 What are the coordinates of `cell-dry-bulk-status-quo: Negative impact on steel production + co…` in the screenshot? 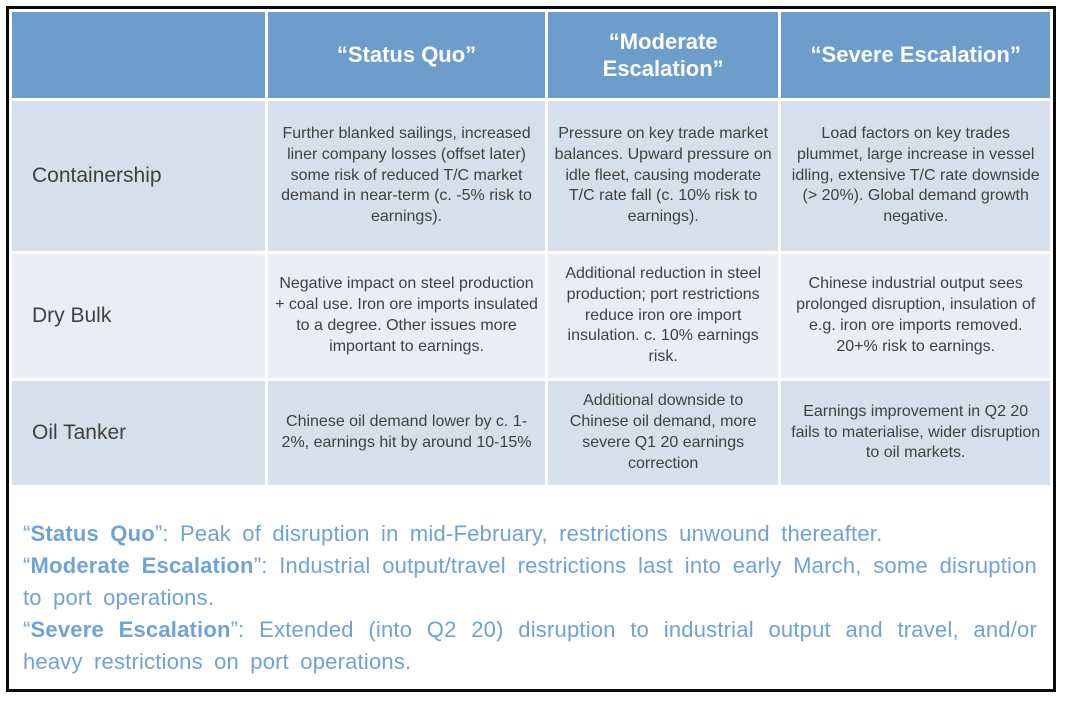 It's located at (406, 316).